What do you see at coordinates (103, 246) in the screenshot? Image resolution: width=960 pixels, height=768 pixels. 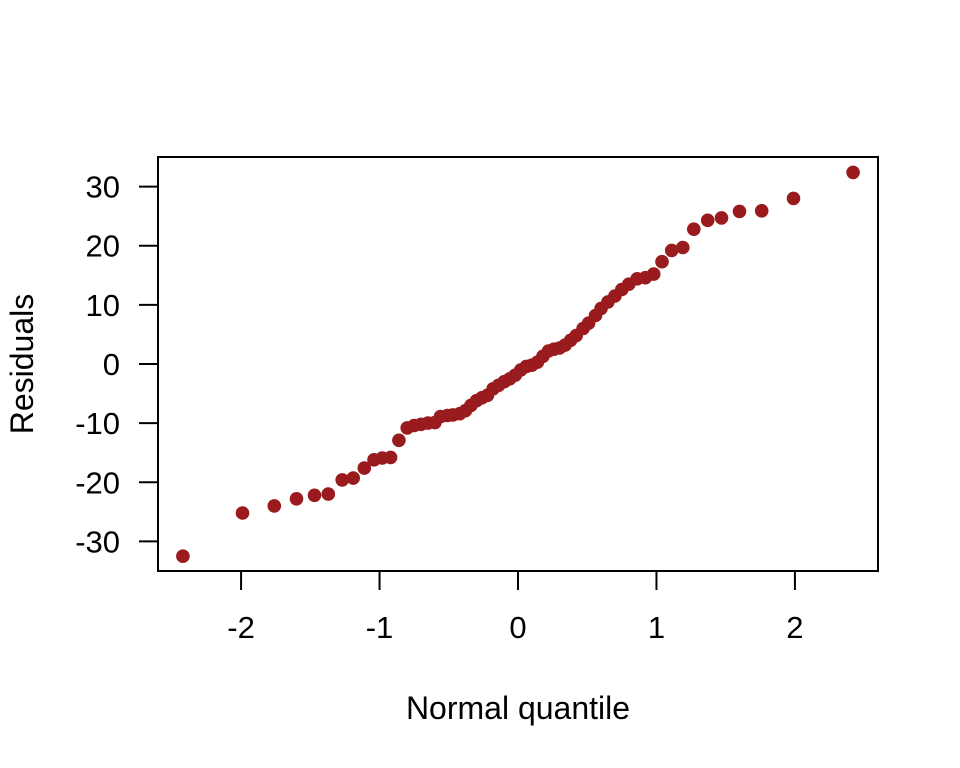 I see `y-tick-label: 20` at bounding box center [103, 246].